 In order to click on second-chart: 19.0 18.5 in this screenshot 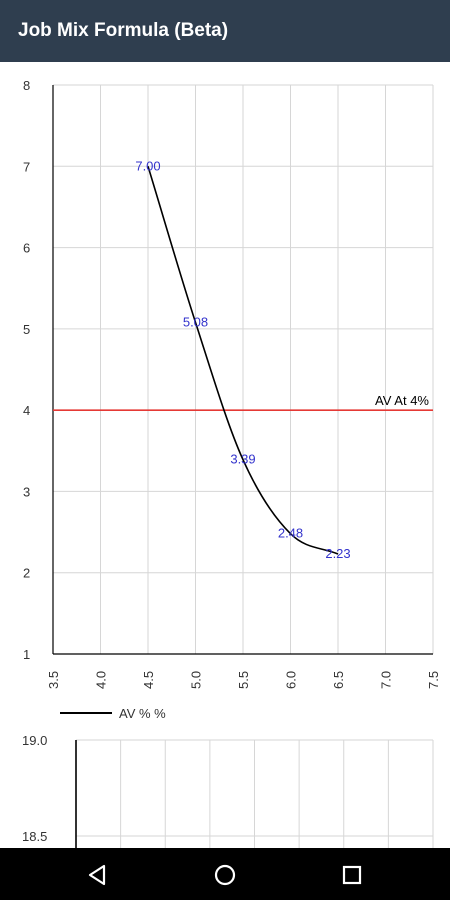, I will do `click(228, 790)`.